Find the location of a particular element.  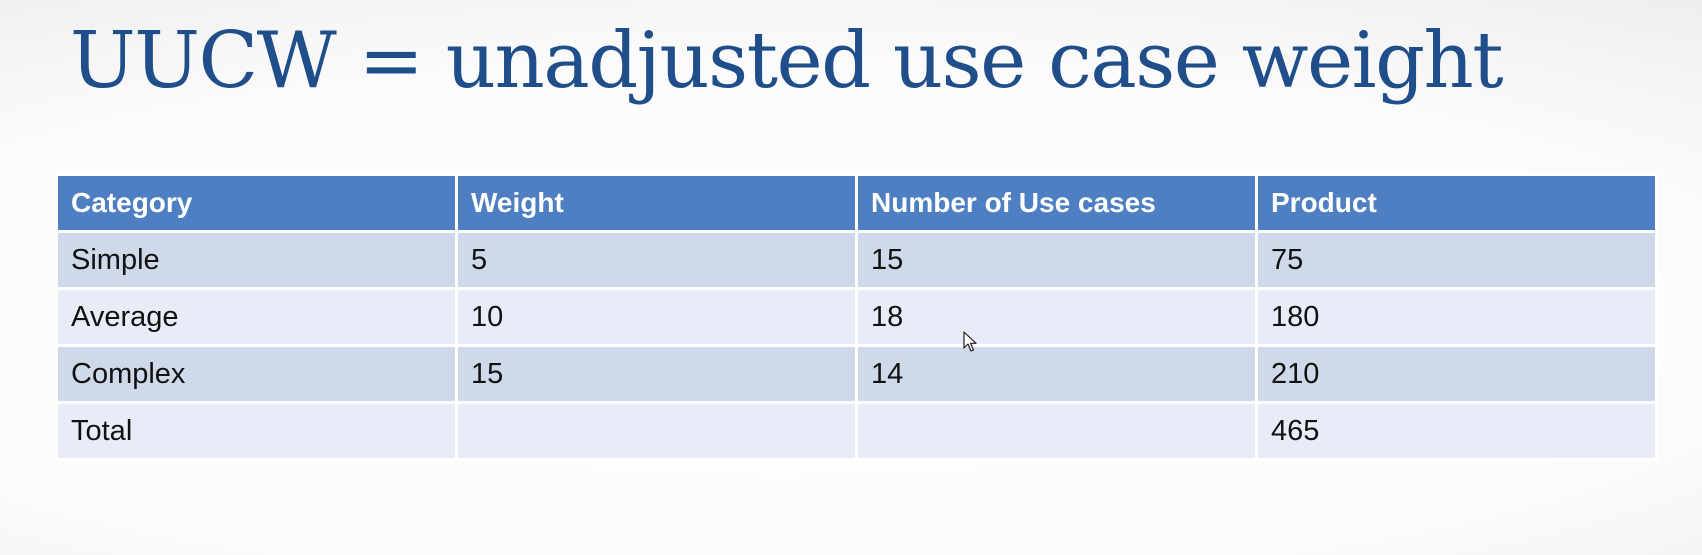

cell-category: Complex is located at coordinates (256, 374).